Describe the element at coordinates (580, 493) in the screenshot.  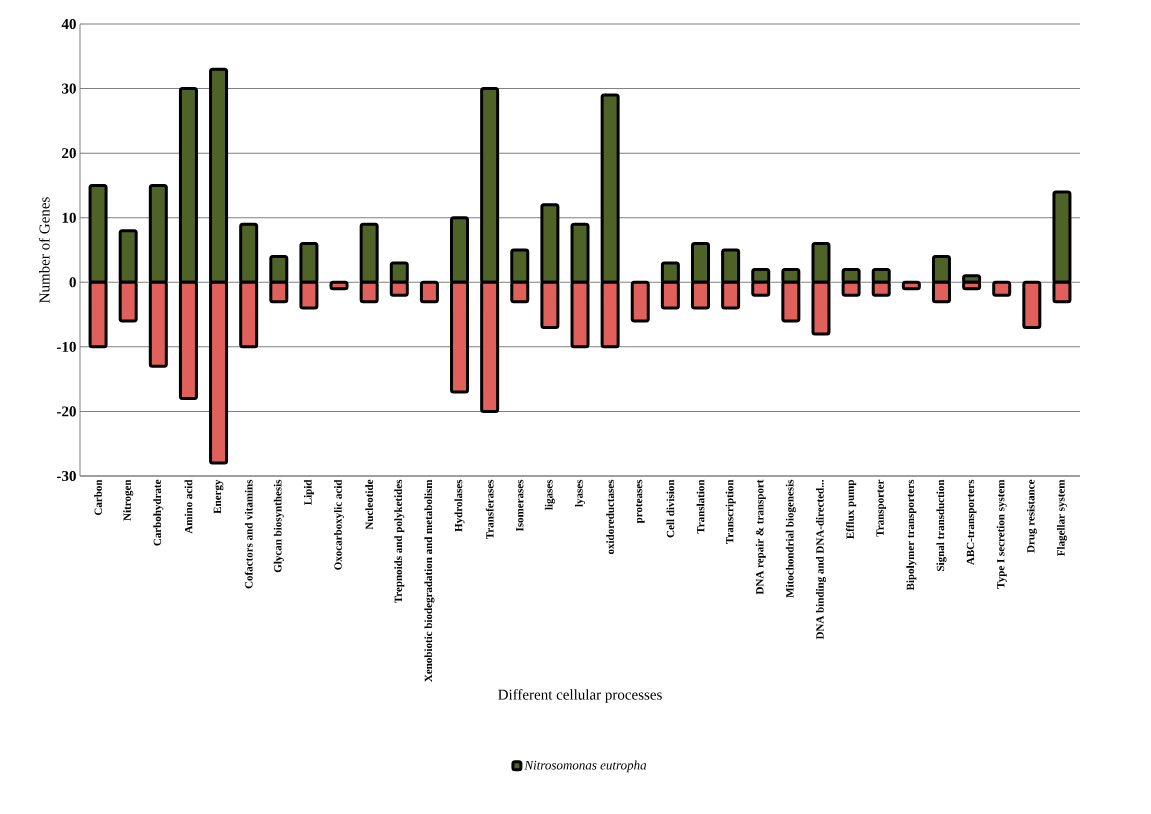
I see `x-tick-label: lyases` at that location.